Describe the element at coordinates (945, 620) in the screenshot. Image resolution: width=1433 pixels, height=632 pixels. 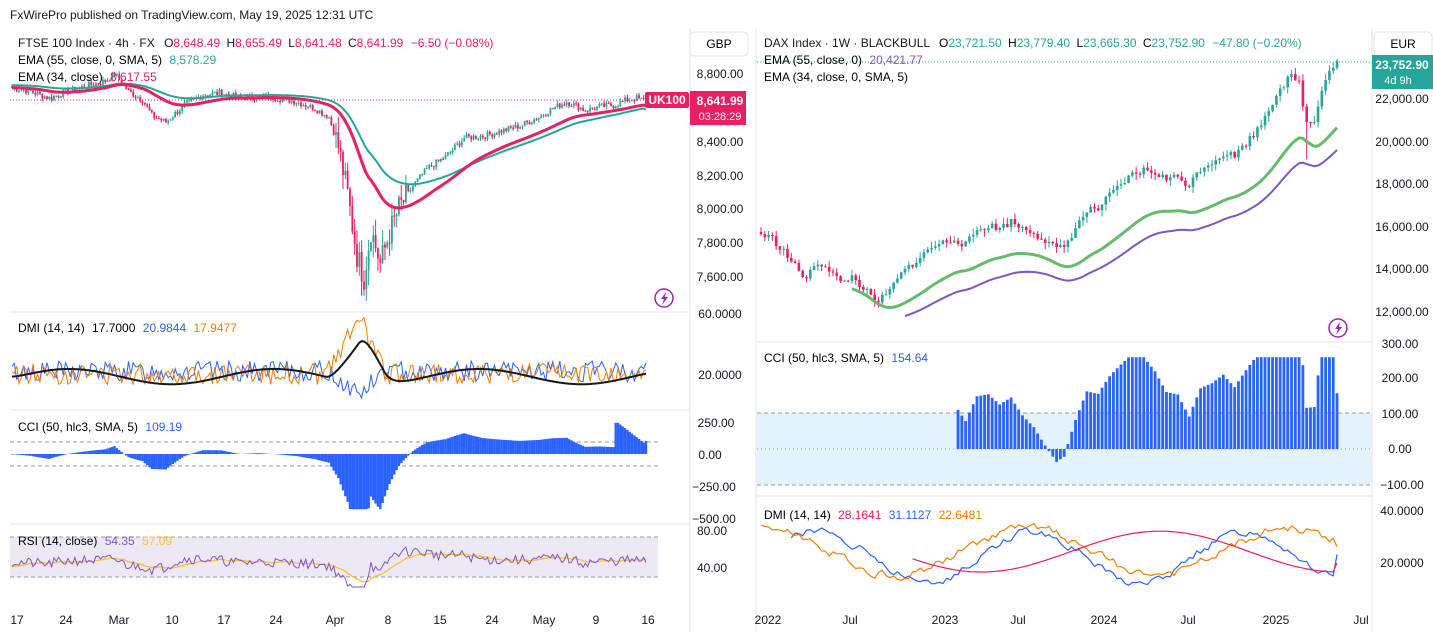
I see `right-time-tick: 2023` at that location.